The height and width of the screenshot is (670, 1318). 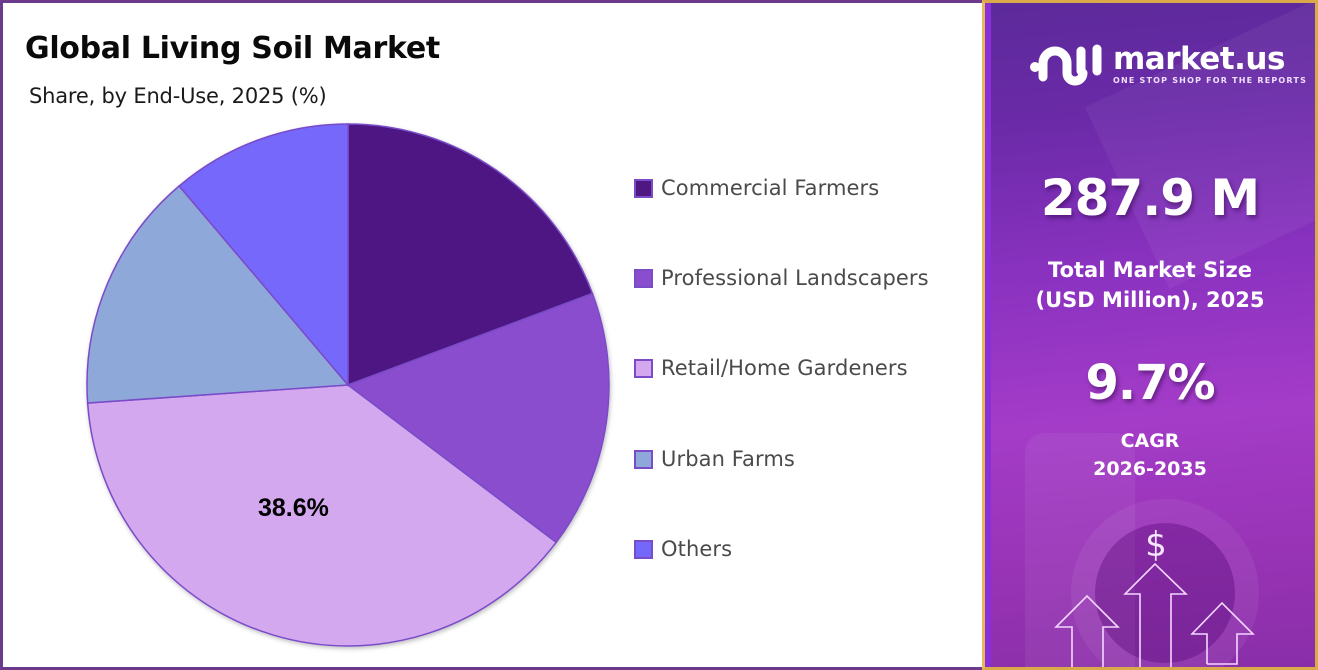 What do you see at coordinates (1150, 469) in the screenshot?
I see `cagr-caption-line2: 2026-2035` at bounding box center [1150, 469].